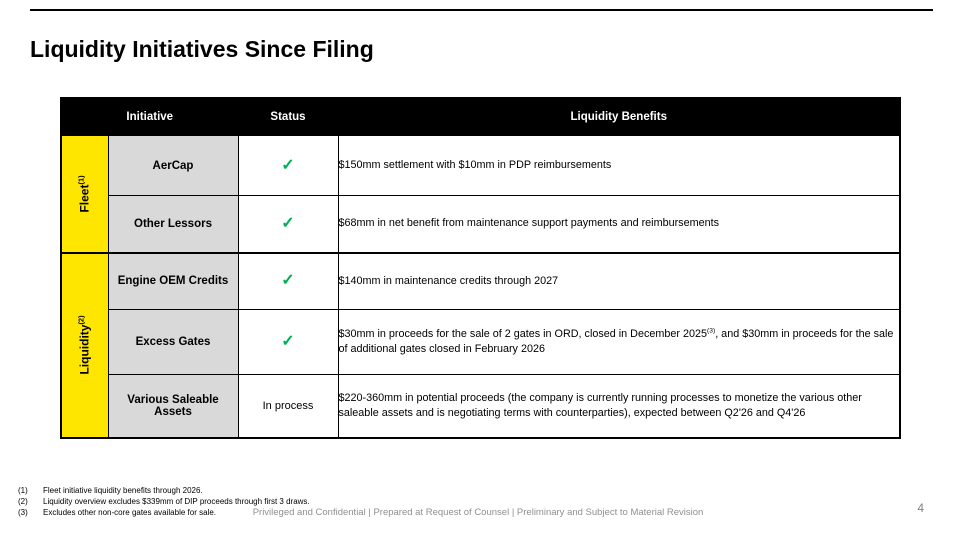 This screenshot has height=536, width=956. What do you see at coordinates (920, 508) in the screenshot?
I see `page-number: 4` at bounding box center [920, 508].